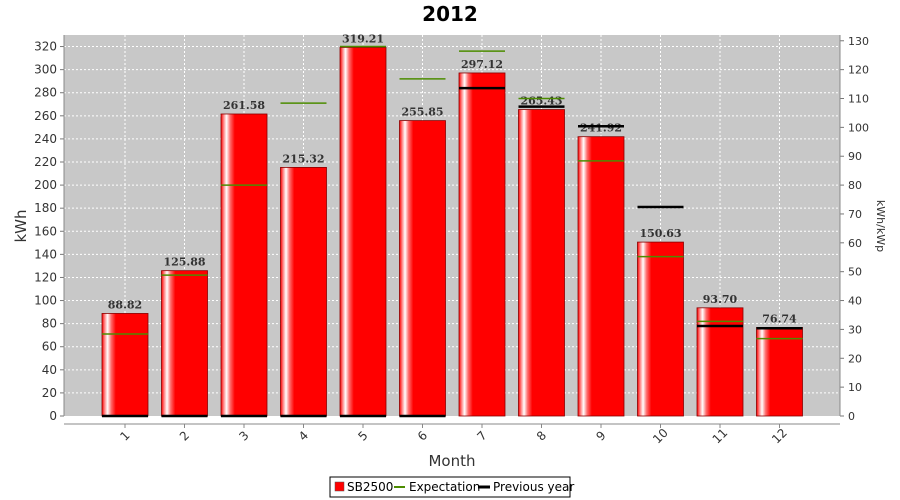  I want to click on legend: SB2500 Expectation Previous year, so click(451, 487).